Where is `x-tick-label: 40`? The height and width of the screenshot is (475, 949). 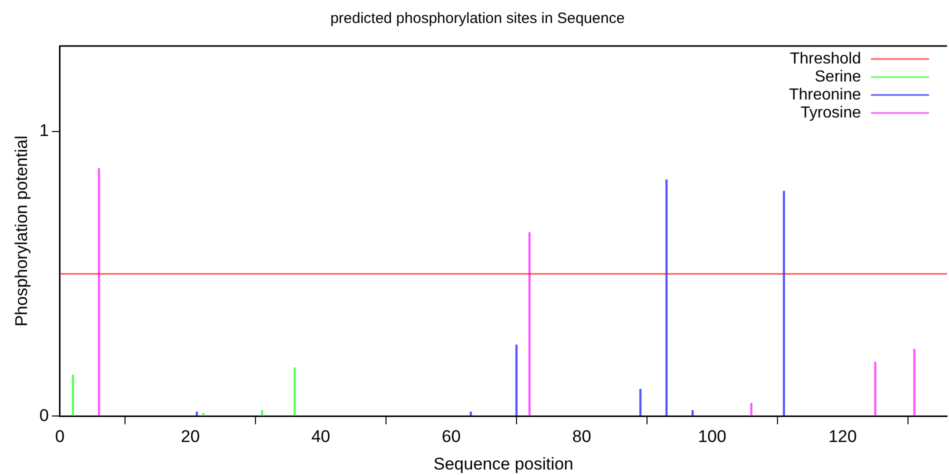 x-tick-label: 40 is located at coordinates (320, 436).